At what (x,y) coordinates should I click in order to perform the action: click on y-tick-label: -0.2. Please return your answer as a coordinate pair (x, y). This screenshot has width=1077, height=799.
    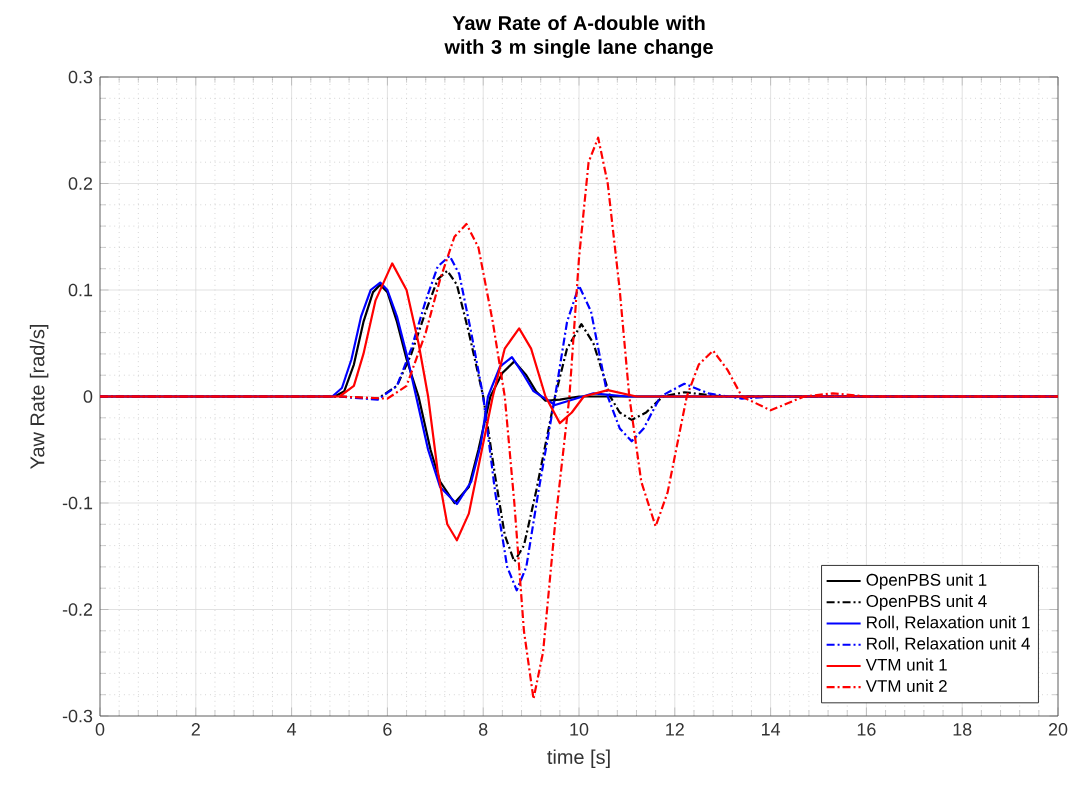
    Looking at the image, I should click on (77, 609).